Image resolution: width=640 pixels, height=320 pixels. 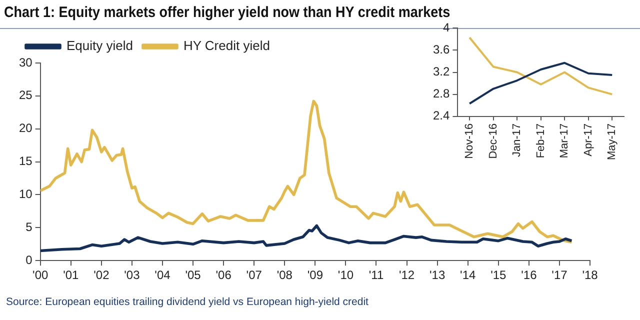 What do you see at coordinates (470, 141) in the screenshot?
I see `x-tick-label: Nov-16` at bounding box center [470, 141].